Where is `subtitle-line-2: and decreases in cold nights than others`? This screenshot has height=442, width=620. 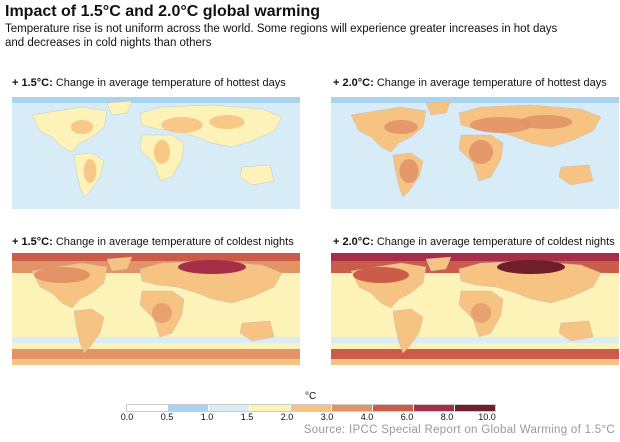
subtitle-line-2: and decreases in cold nights than others is located at coordinates (108, 43).